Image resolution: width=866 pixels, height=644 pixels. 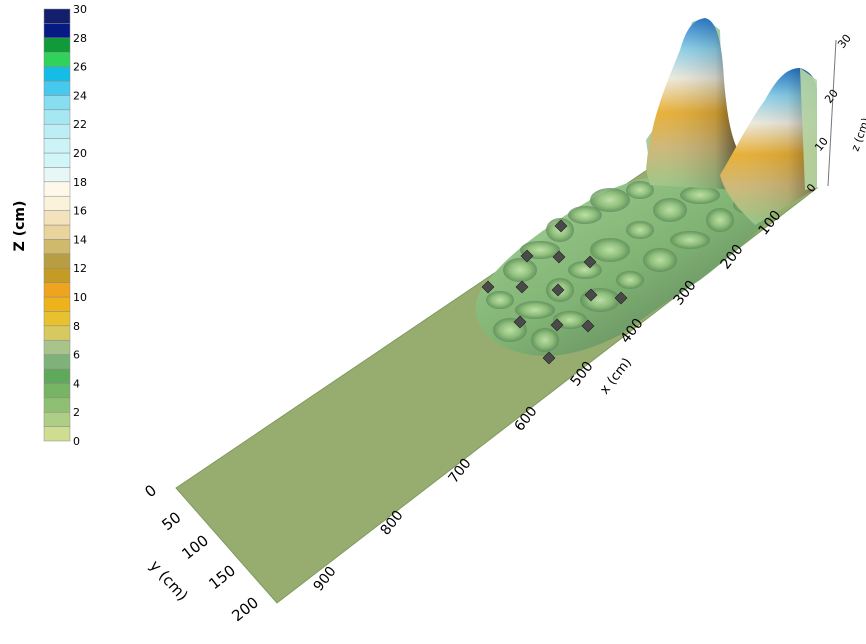 What do you see at coordinates (245, 609) in the screenshot?
I see `y-tick-label: 200` at bounding box center [245, 609].